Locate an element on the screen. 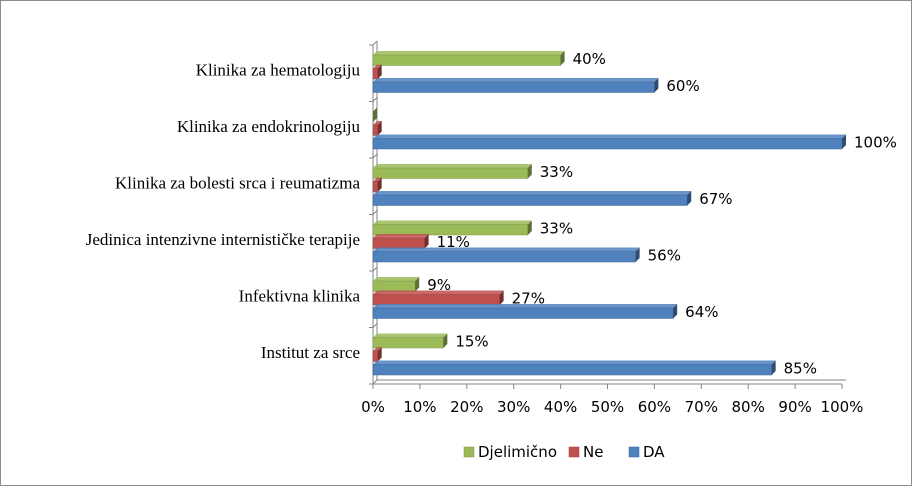  data-label: 15% is located at coordinates (471, 342).